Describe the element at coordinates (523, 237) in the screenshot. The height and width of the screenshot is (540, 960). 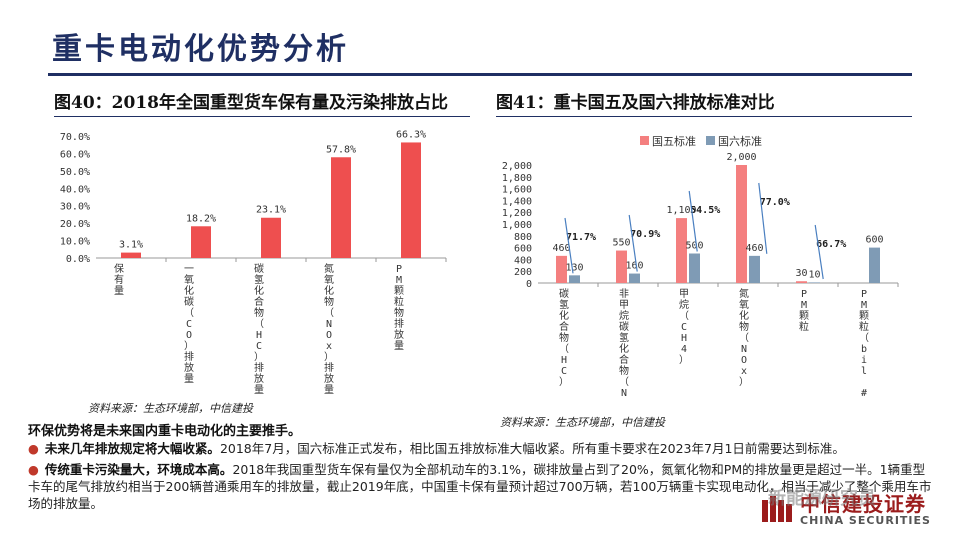
I see `y-tick-label: 800` at that location.